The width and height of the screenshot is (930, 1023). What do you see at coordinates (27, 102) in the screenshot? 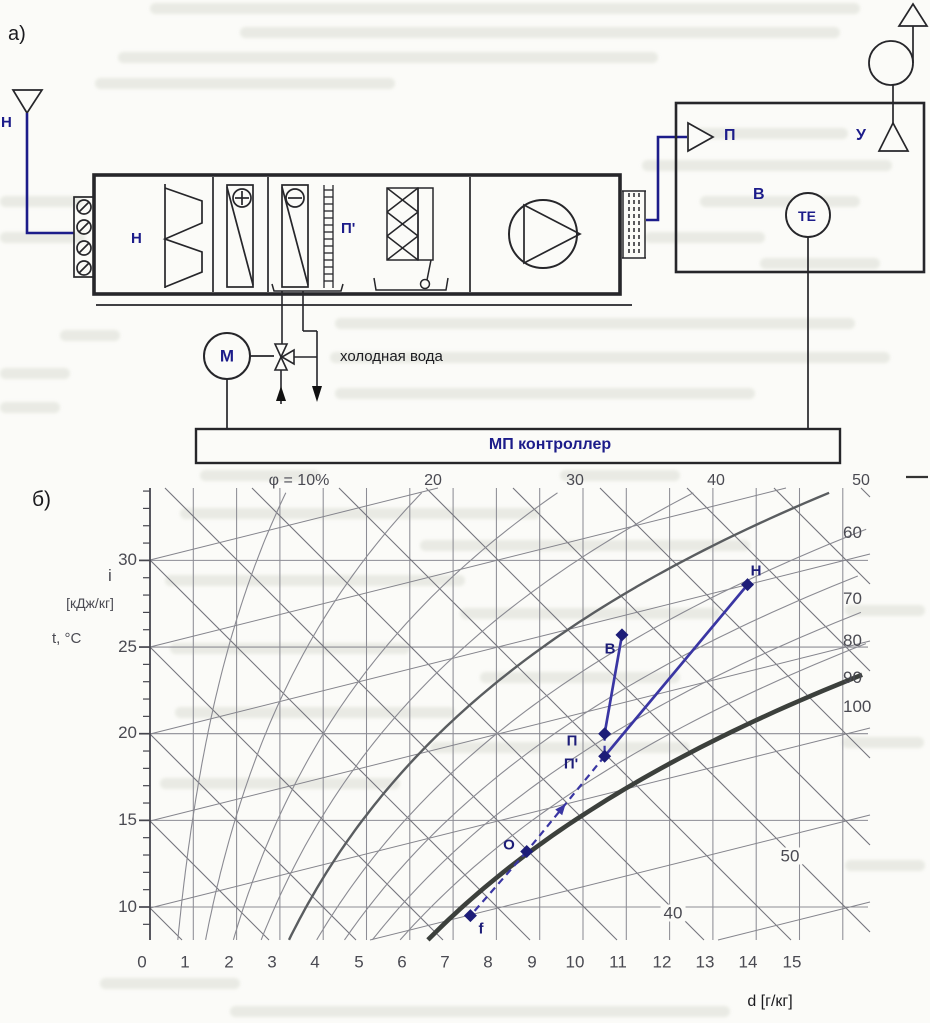
I see `outdoor-intake-icon` at bounding box center [27, 102].